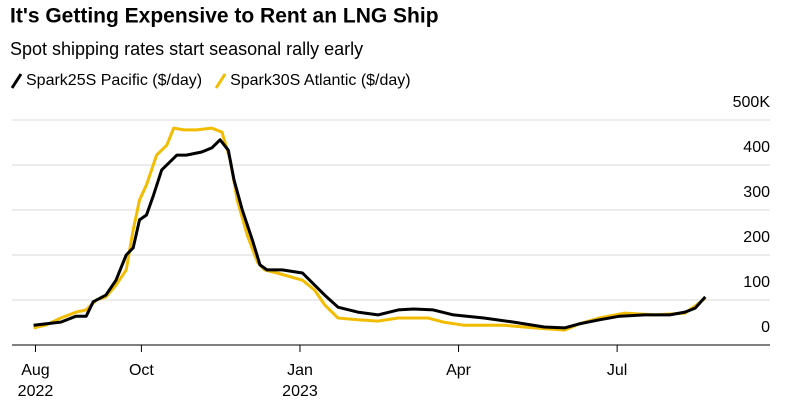 This screenshot has height=401, width=789. Describe the element at coordinates (756, 147) in the screenshot. I see `y-tick-label: 400` at that location.